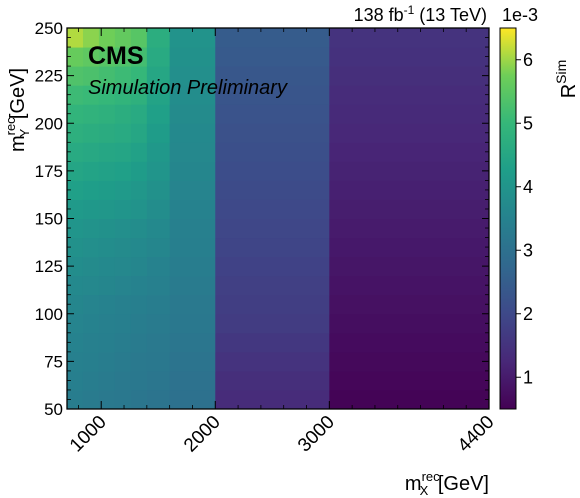 This screenshot has height=498, width=580. I want to click on lumi-label: 138 fb-1 (13 TeV), so click(420, 14).